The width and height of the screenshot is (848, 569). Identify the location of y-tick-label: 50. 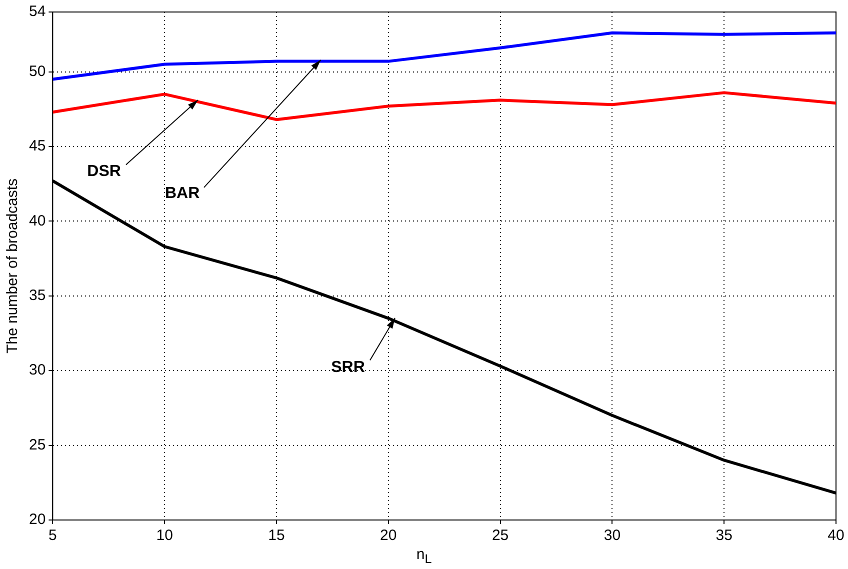
(37, 71).